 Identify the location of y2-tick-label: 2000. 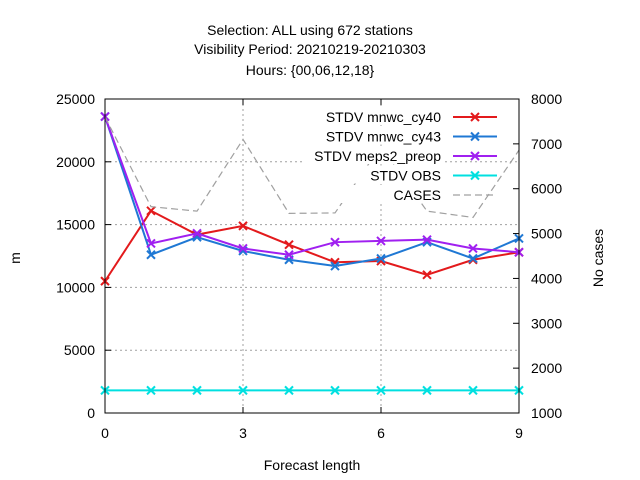
(546, 368).